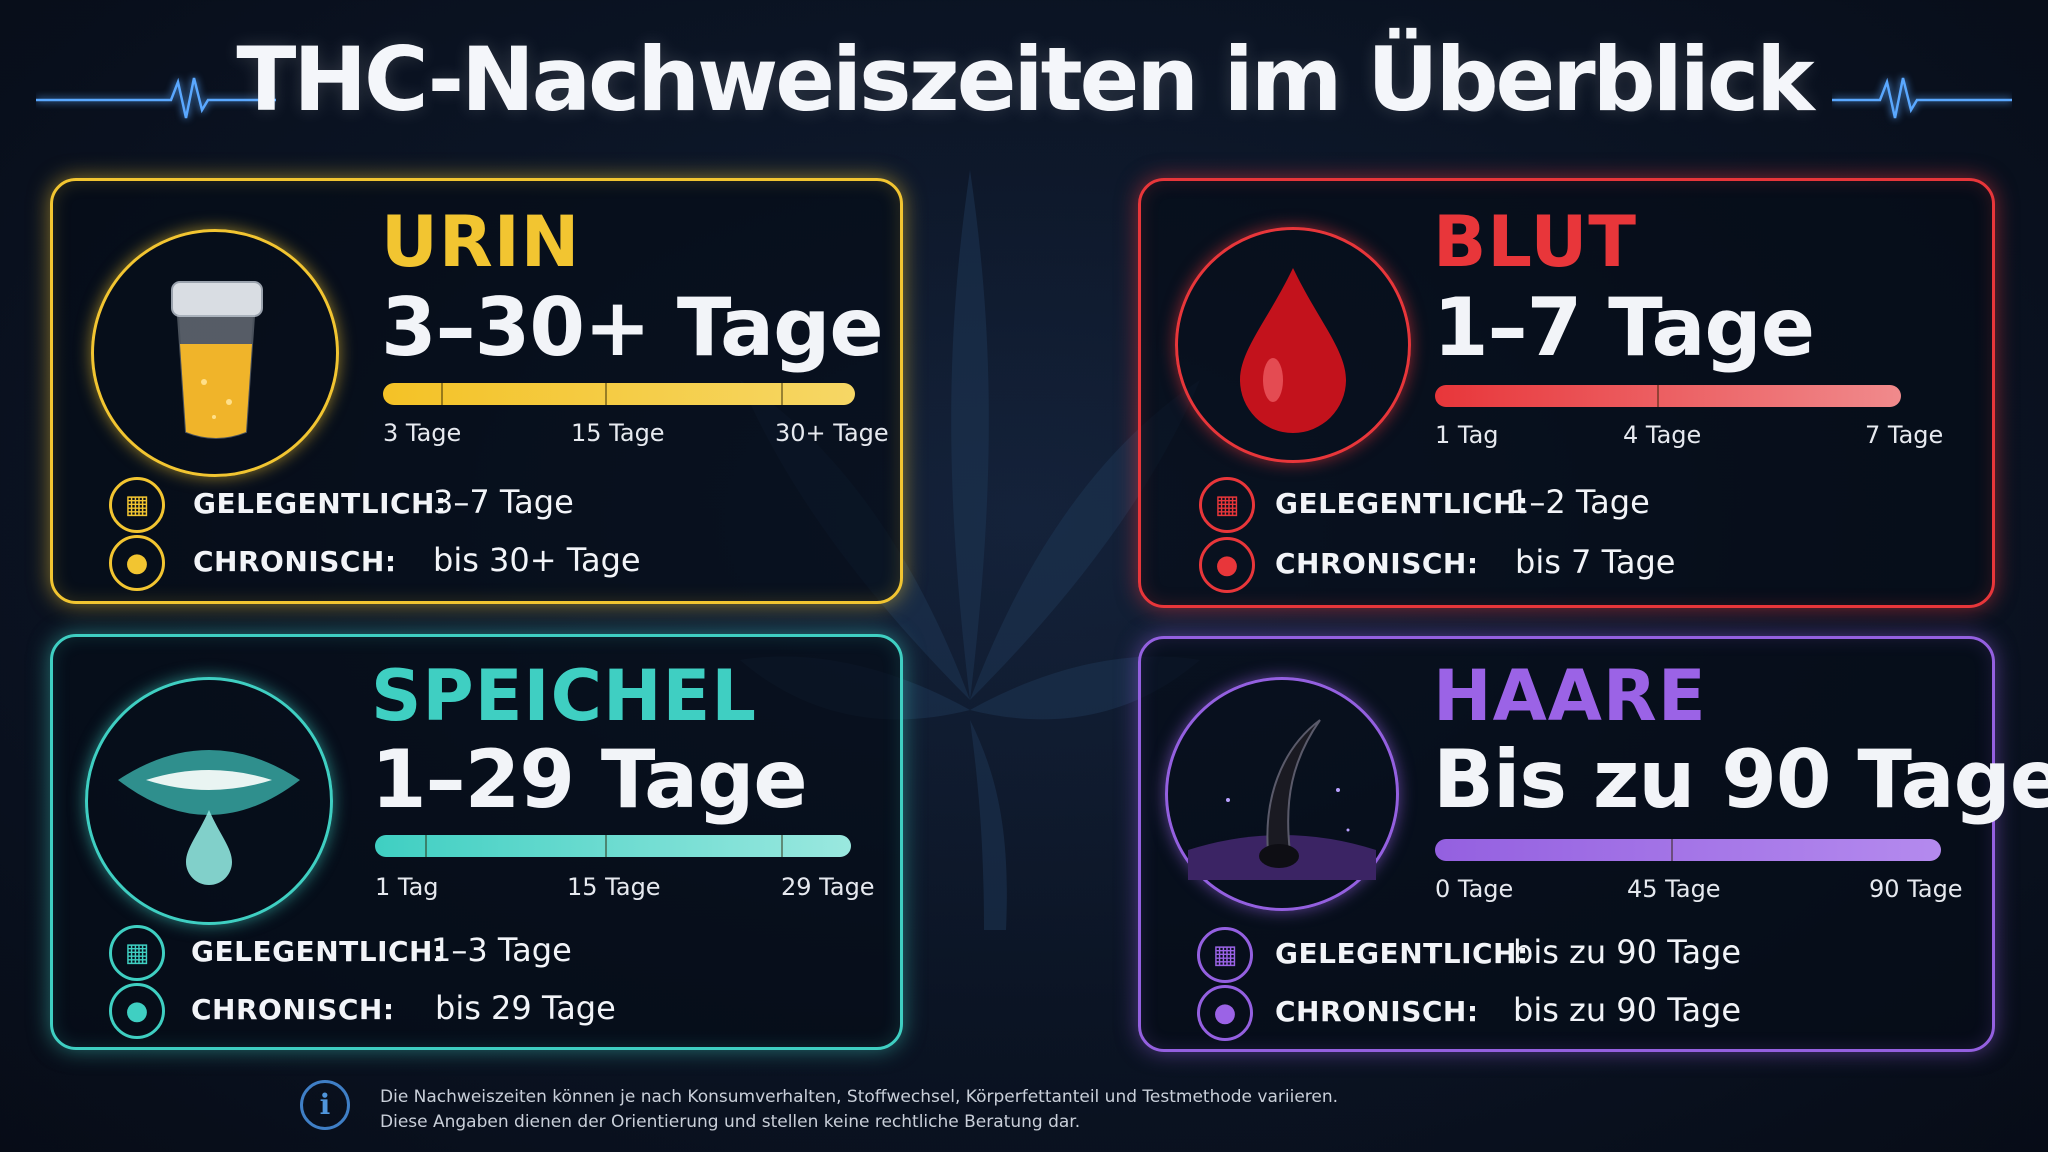 The height and width of the screenshot is (1152, 2048). Describe the element at coordinates (832, 433) in the screenshot. I see `scale-end: 30+ Tage` at that location.